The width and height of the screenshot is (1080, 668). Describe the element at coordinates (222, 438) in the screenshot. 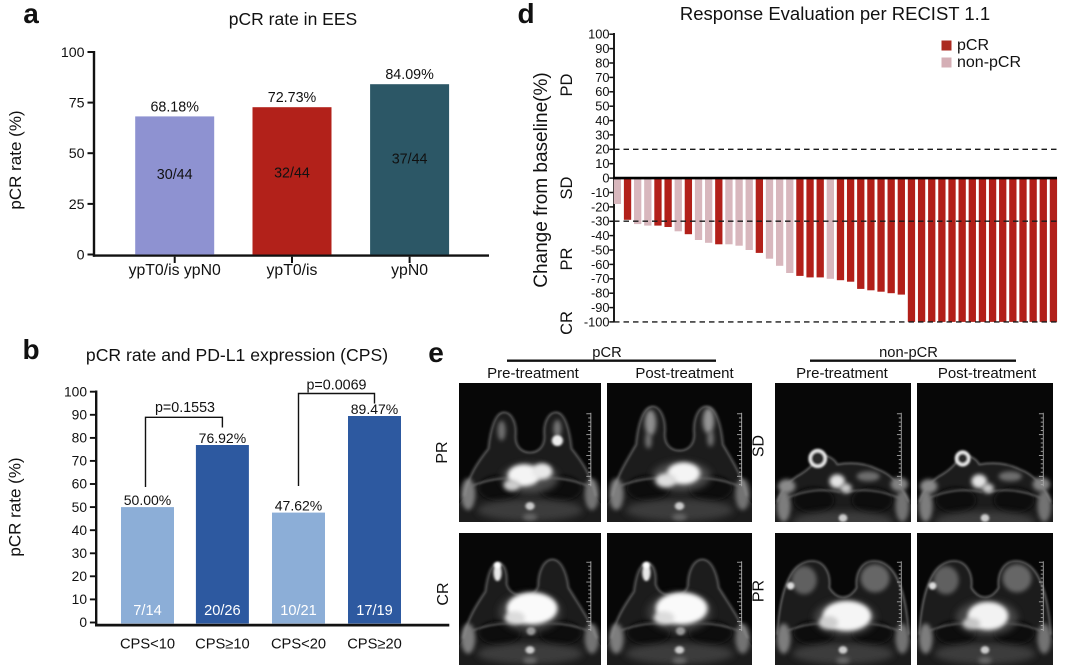

I see `svg-text: 76.92%` at that location.